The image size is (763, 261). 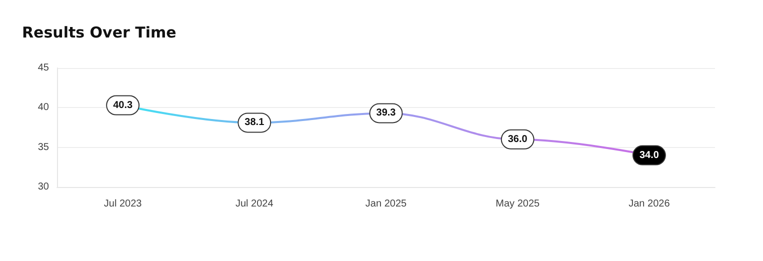 What do you see at coordinates (123, 204) in the screenshot?
I see `x-tick-label: Jul 2023` at bounding box center [123, 204].